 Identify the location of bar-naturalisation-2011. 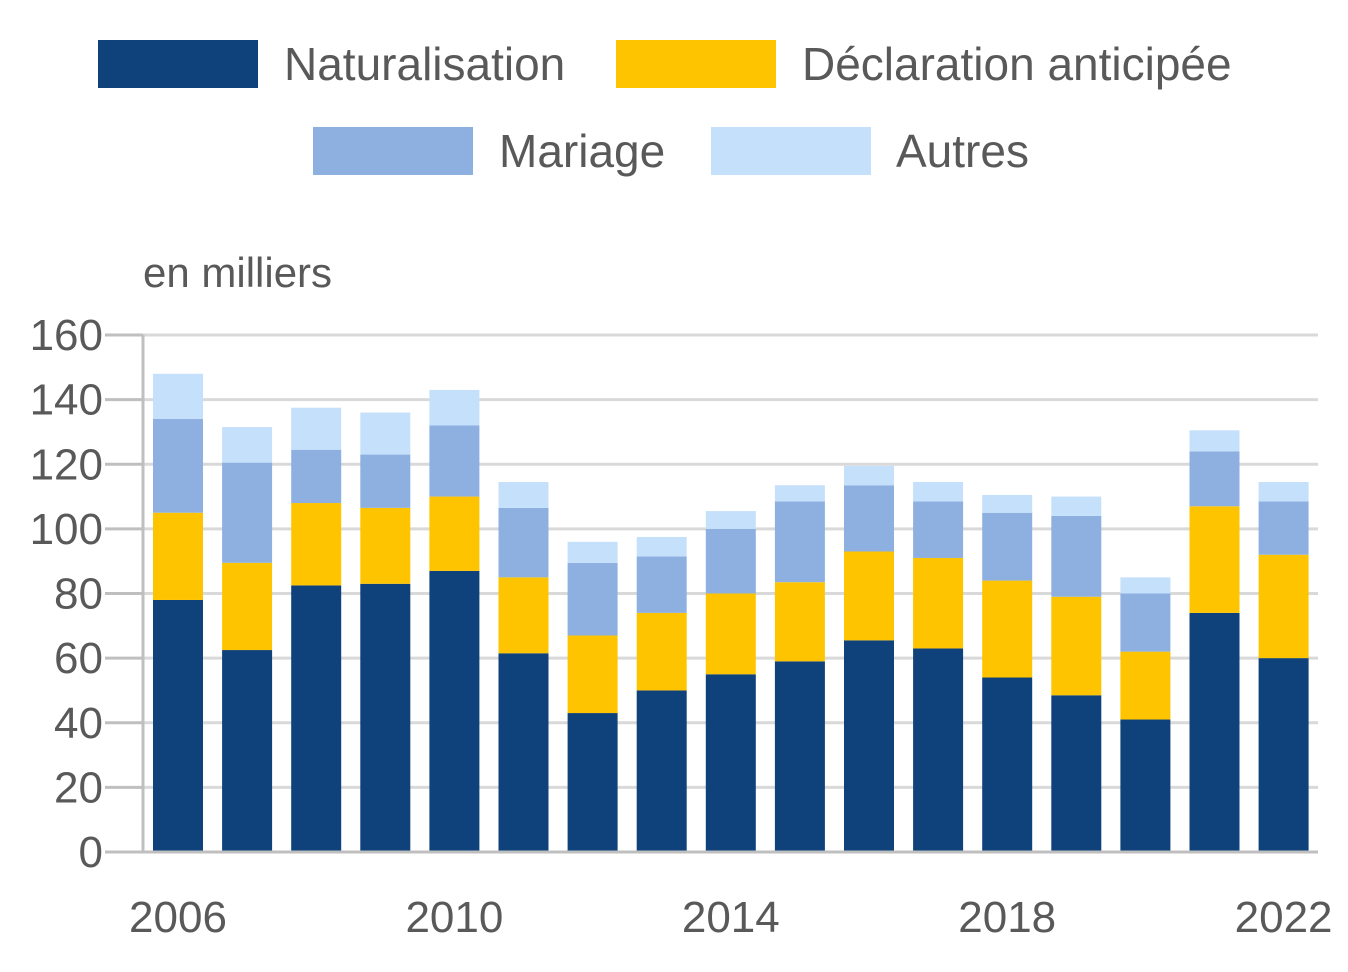
(523, 752).